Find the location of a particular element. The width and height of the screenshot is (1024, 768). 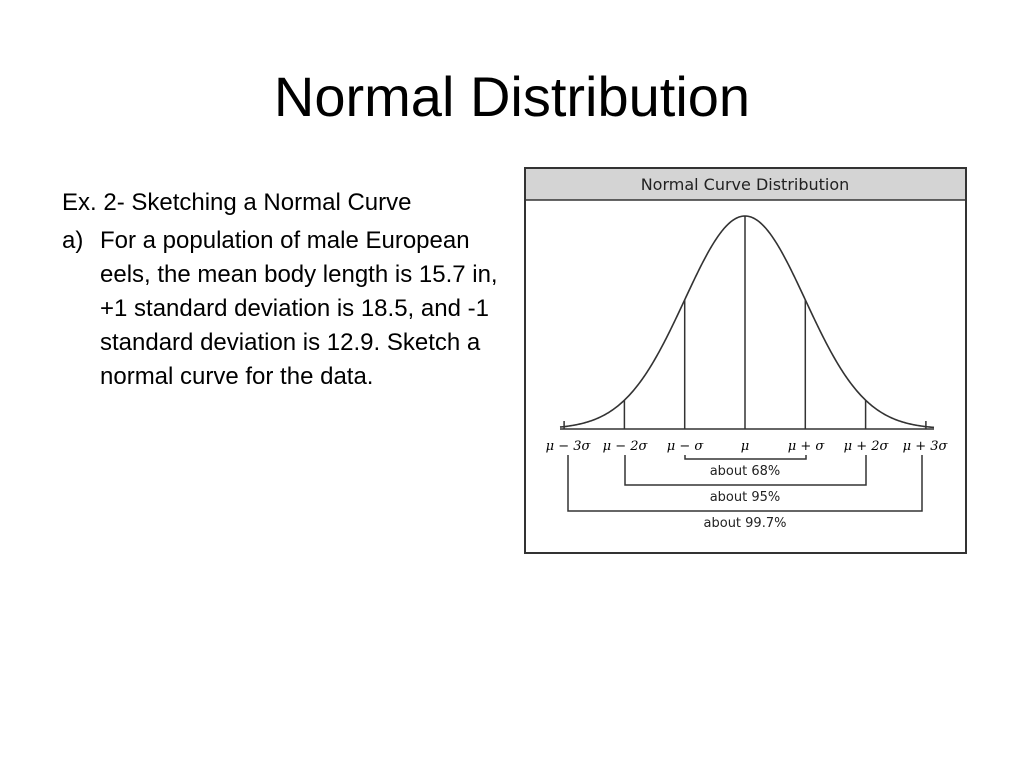

bell-curve is located at coordinates (747, 322).